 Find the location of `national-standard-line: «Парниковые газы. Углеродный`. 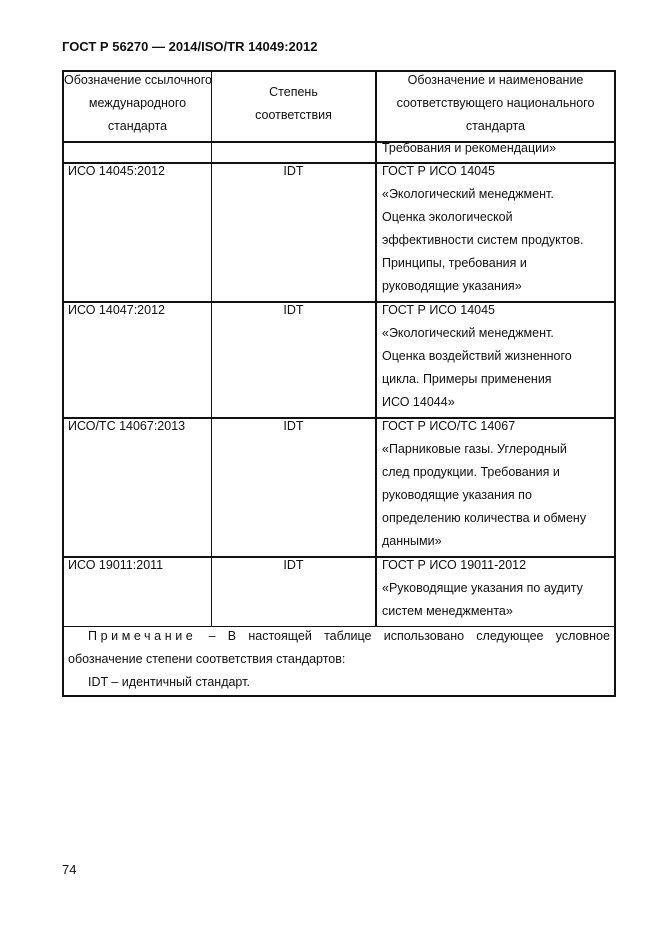

national-standard-line: «Парниковые газы. Углеродный is located at coordinates (474, 449).